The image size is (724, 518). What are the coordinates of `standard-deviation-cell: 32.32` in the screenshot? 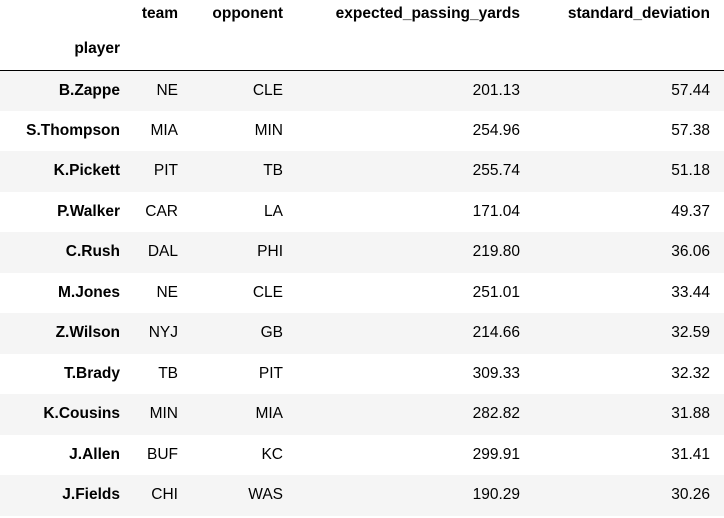 It's located at (690, 373).